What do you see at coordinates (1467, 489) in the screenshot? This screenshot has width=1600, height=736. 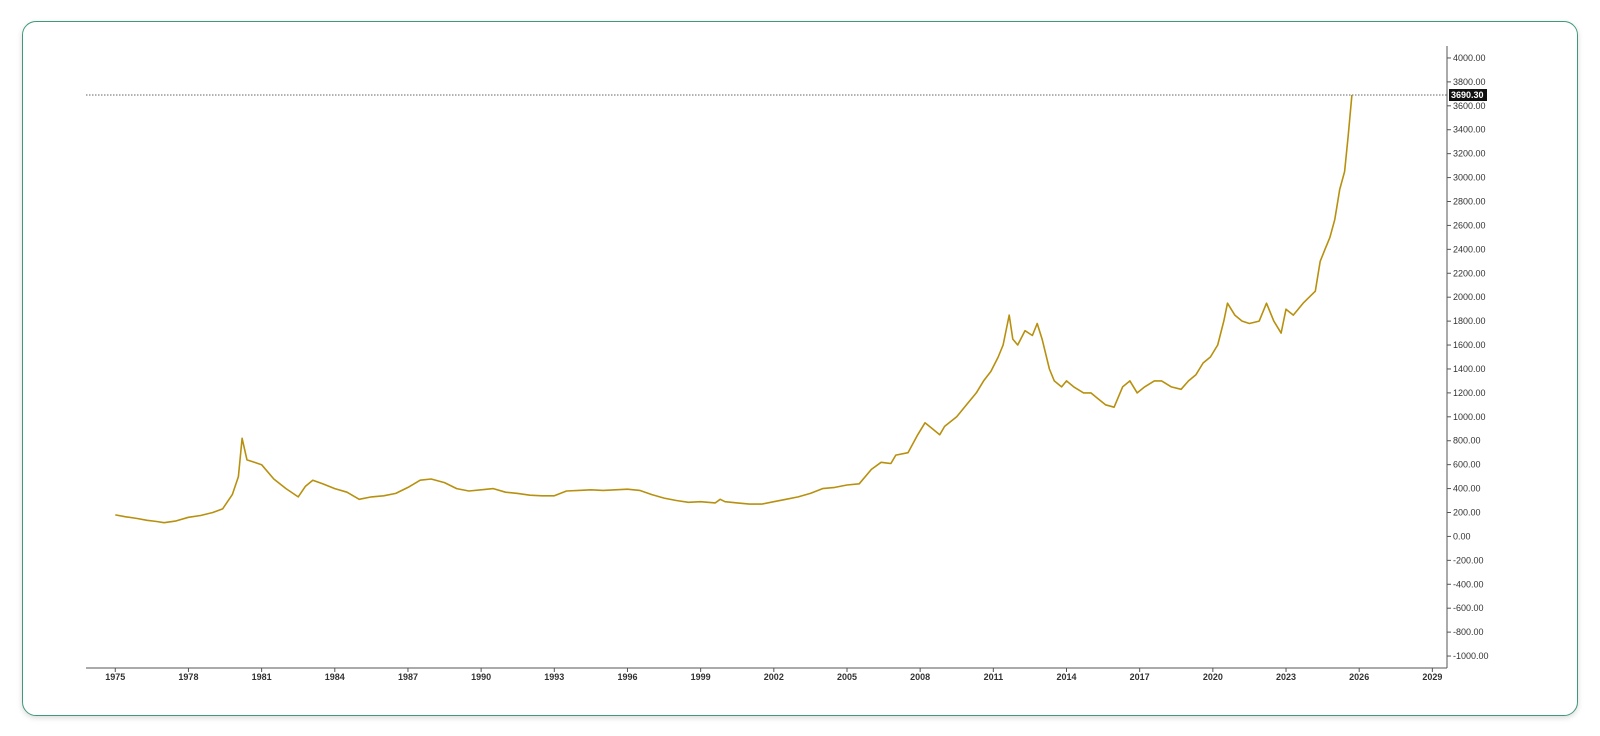 I see `y-tick-label: 400.00` at bounding box center [1467, 489].